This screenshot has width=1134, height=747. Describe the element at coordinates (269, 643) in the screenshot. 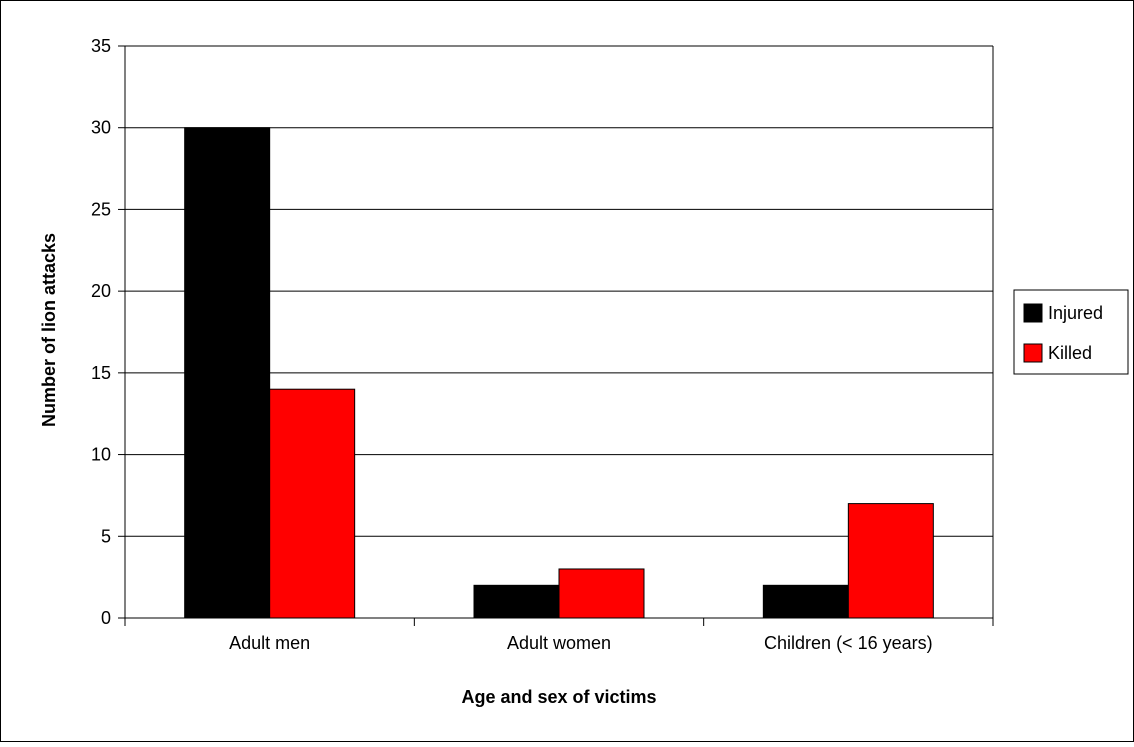

I see `x-tick-label: Adult men` at that location.